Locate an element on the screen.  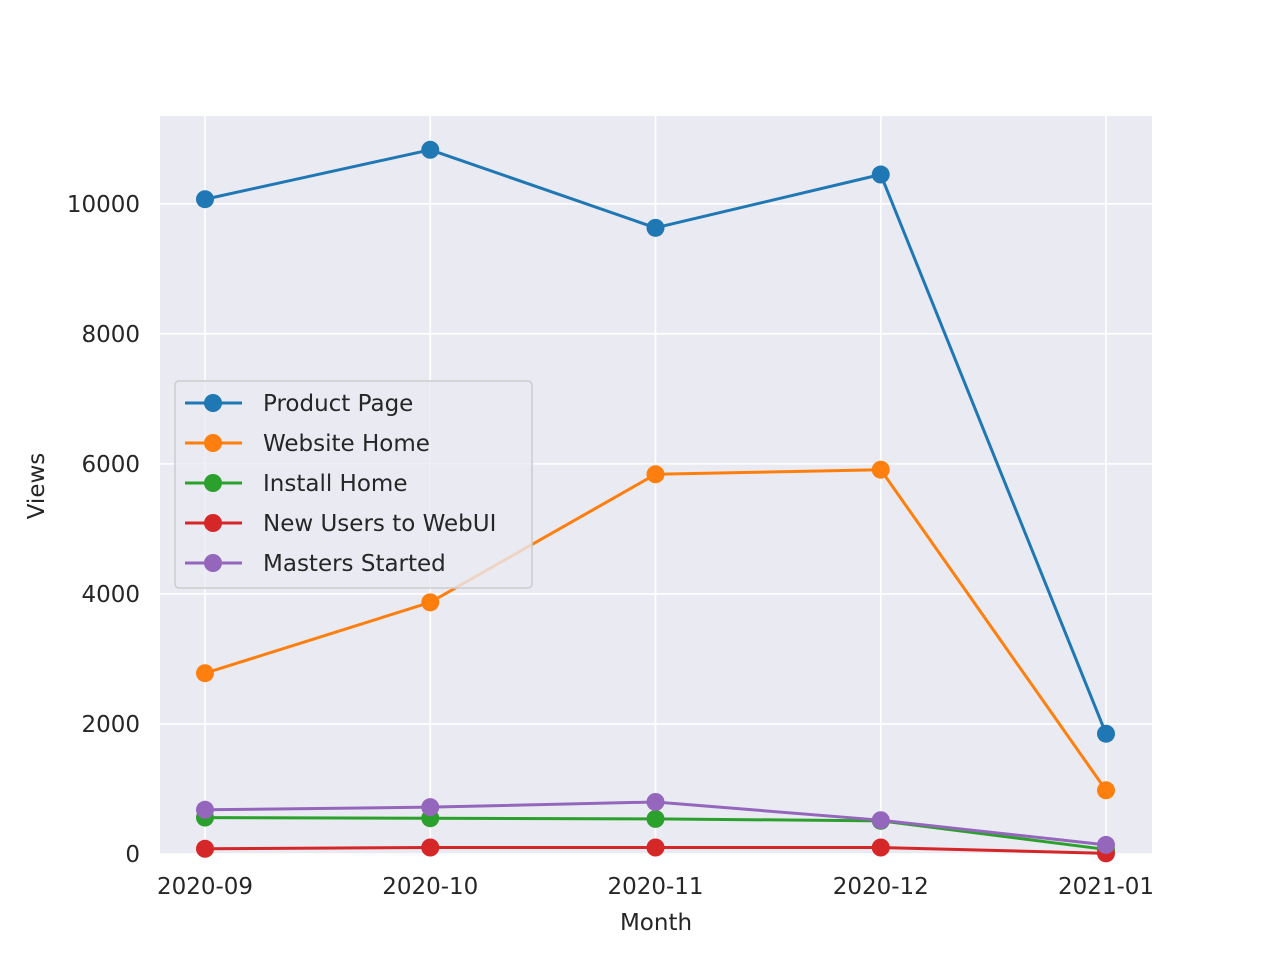
legend-item: Masters Started is located at coordinates (315, 564).